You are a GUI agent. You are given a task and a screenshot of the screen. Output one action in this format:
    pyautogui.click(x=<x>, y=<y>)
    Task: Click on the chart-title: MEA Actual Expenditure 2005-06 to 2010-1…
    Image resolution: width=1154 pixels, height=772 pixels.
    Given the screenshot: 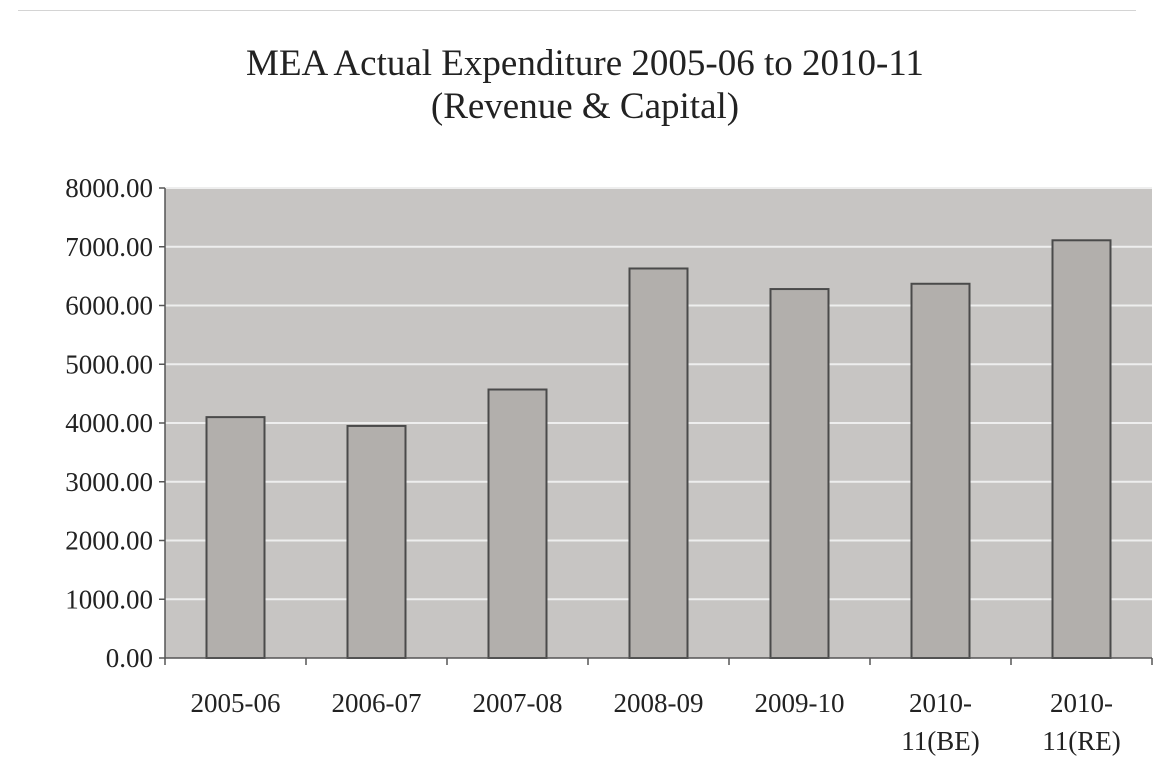 What is the action you would take?
    pyautogui.click(x=585, y=63)
    